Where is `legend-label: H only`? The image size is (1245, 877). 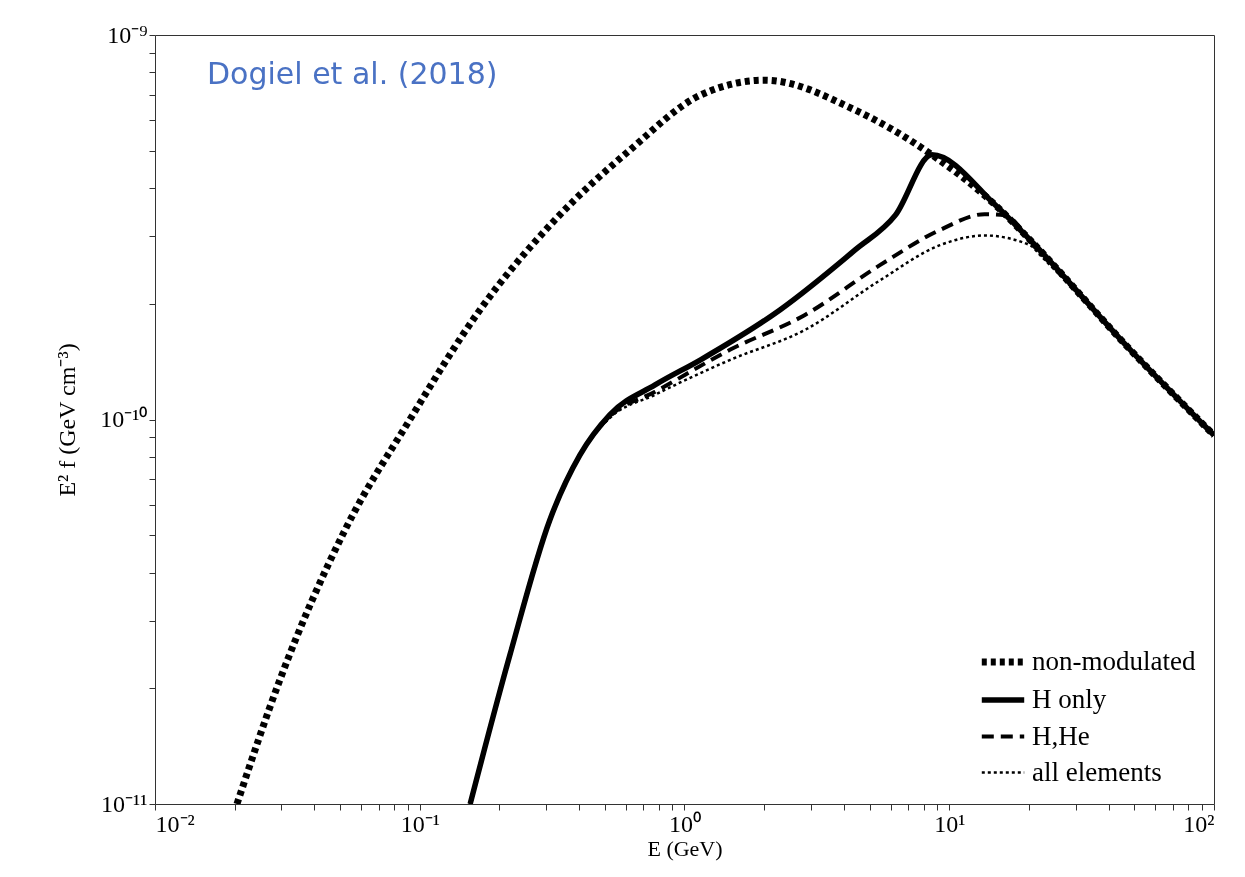
legend-label: H only is located at coordinates (1069, 699).